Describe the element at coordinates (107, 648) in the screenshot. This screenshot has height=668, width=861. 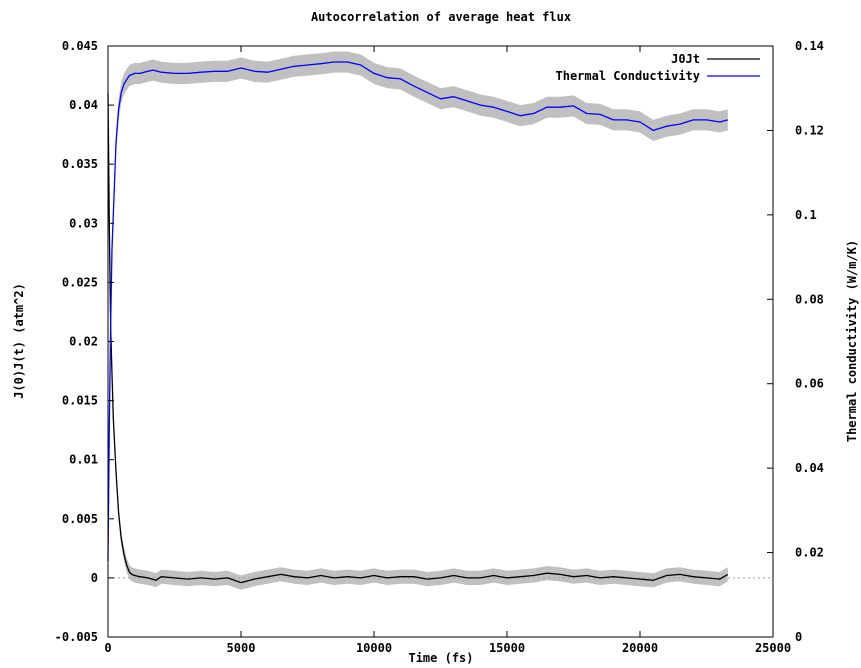
I see `x-tick-label: 0` at that location.